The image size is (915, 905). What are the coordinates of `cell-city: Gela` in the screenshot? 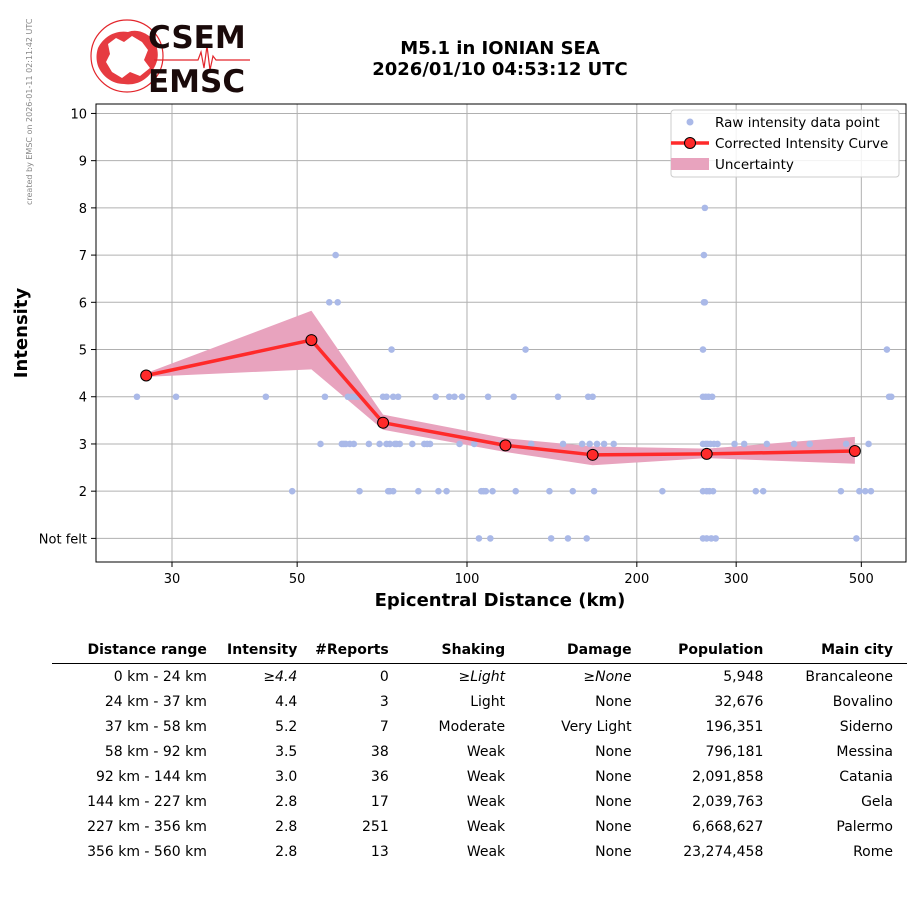 It's located at (877, 801).